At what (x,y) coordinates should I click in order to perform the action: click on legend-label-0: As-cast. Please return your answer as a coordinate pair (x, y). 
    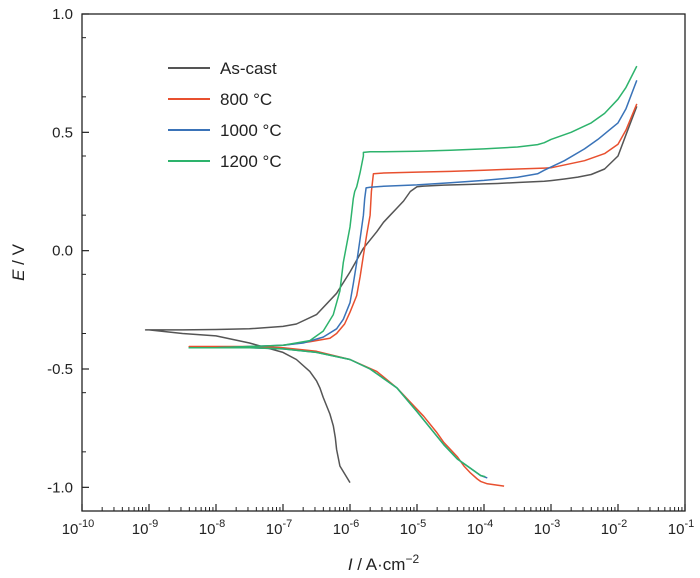
    Looking at the image, I should click on (248, 68).